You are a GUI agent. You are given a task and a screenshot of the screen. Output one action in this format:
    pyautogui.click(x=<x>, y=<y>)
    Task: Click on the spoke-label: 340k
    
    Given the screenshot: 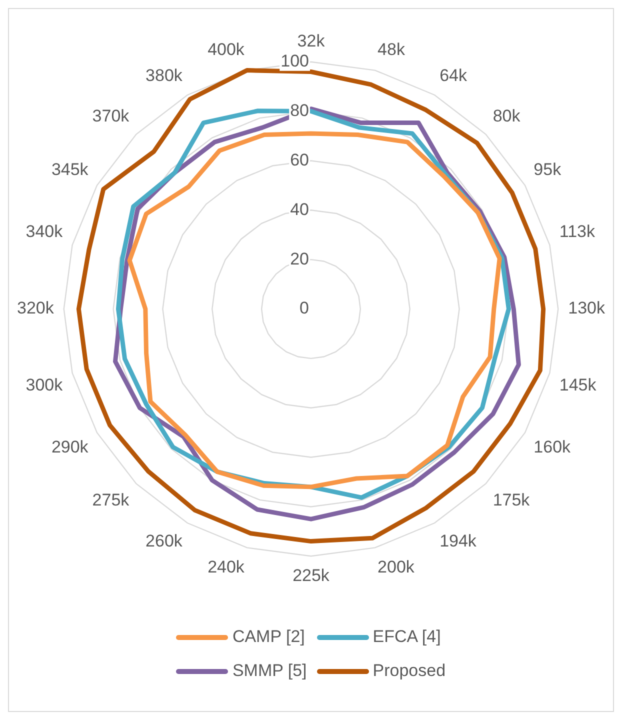 What is the action you would take?
    pyautogui.click(x=45, y=231)
    